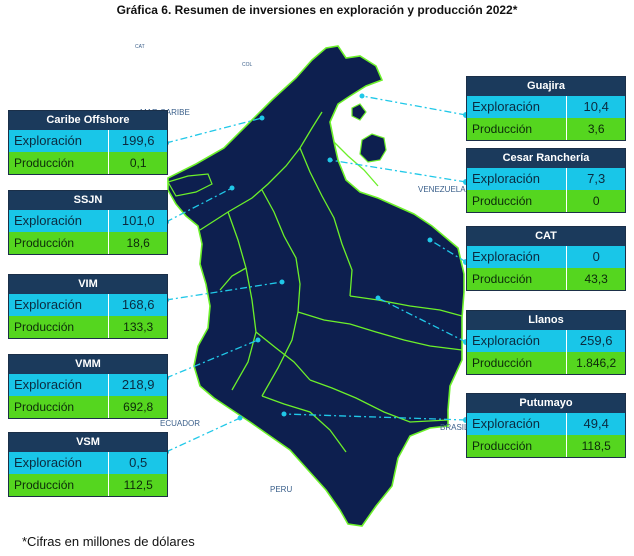  What do you see at coordinates (595, 424) in the screenshot?
I see `exploracion-value: 49,4` at bounding box center [595, 424].